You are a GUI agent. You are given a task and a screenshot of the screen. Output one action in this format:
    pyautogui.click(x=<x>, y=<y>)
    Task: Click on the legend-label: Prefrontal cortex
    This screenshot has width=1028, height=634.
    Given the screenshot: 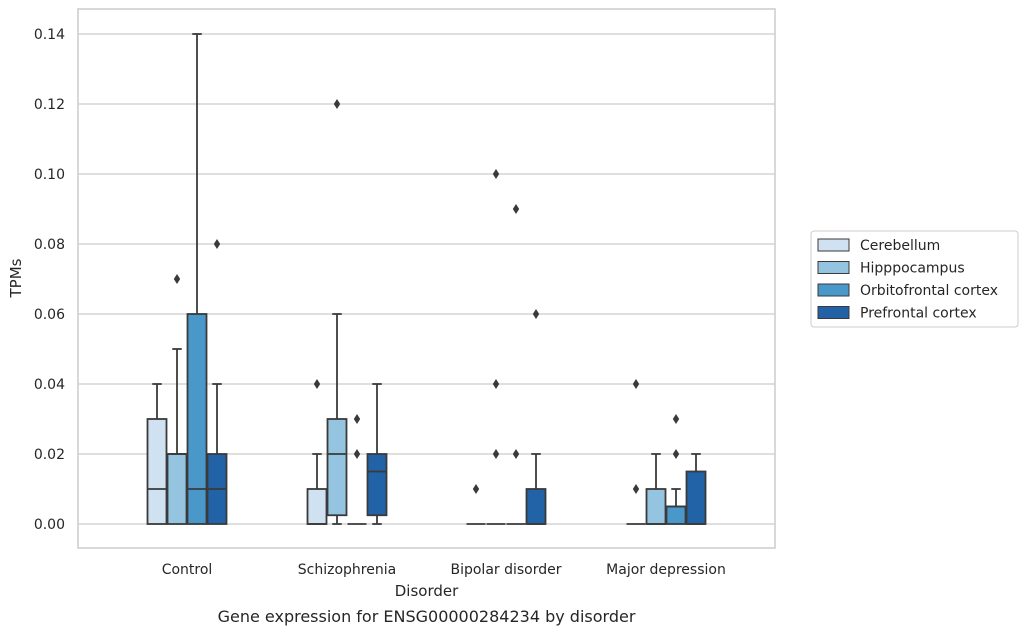 What is the action you would take?
    pyautogui.click(x=918, y=314)
    